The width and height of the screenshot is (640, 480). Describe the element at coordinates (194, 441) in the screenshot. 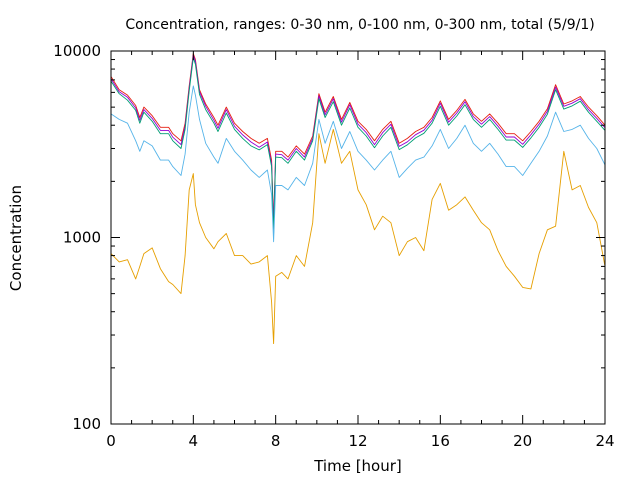

I see `x-tick-label: 4` at that location.